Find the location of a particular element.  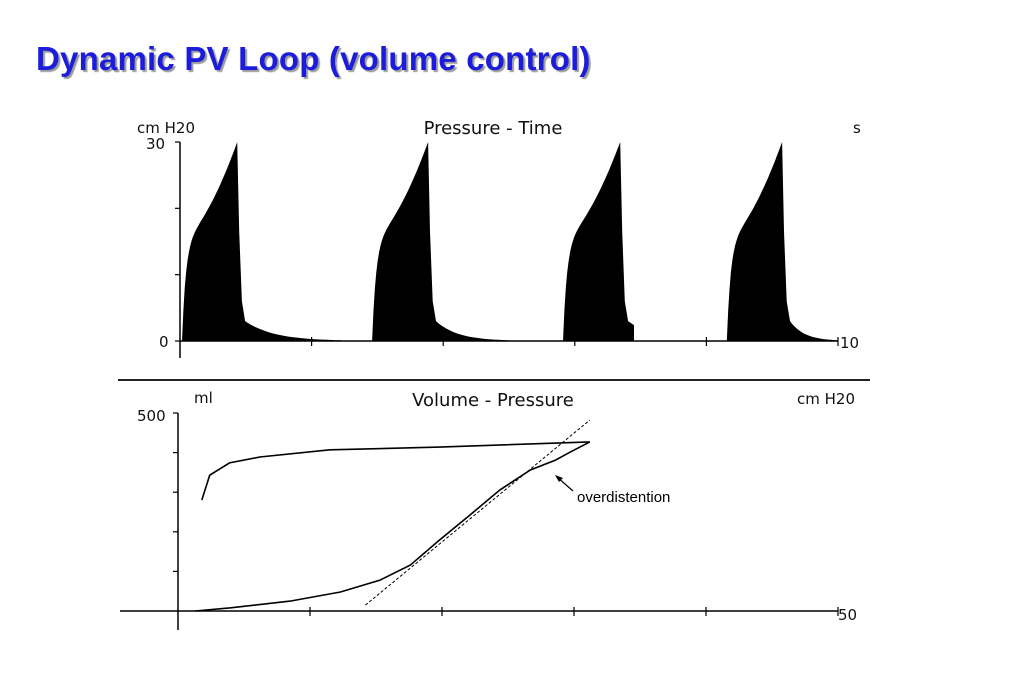

vp-x-max-label: 50 is located at coordinates (847, 615).